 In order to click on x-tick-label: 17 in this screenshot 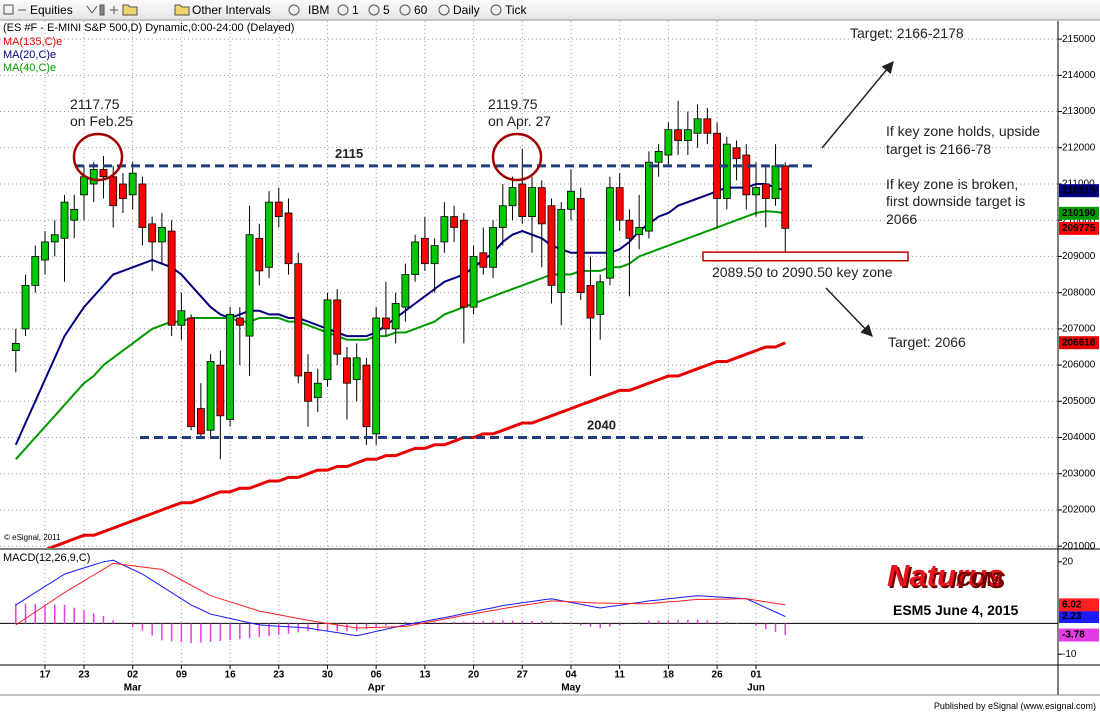, I will do `click(45, 675)`.